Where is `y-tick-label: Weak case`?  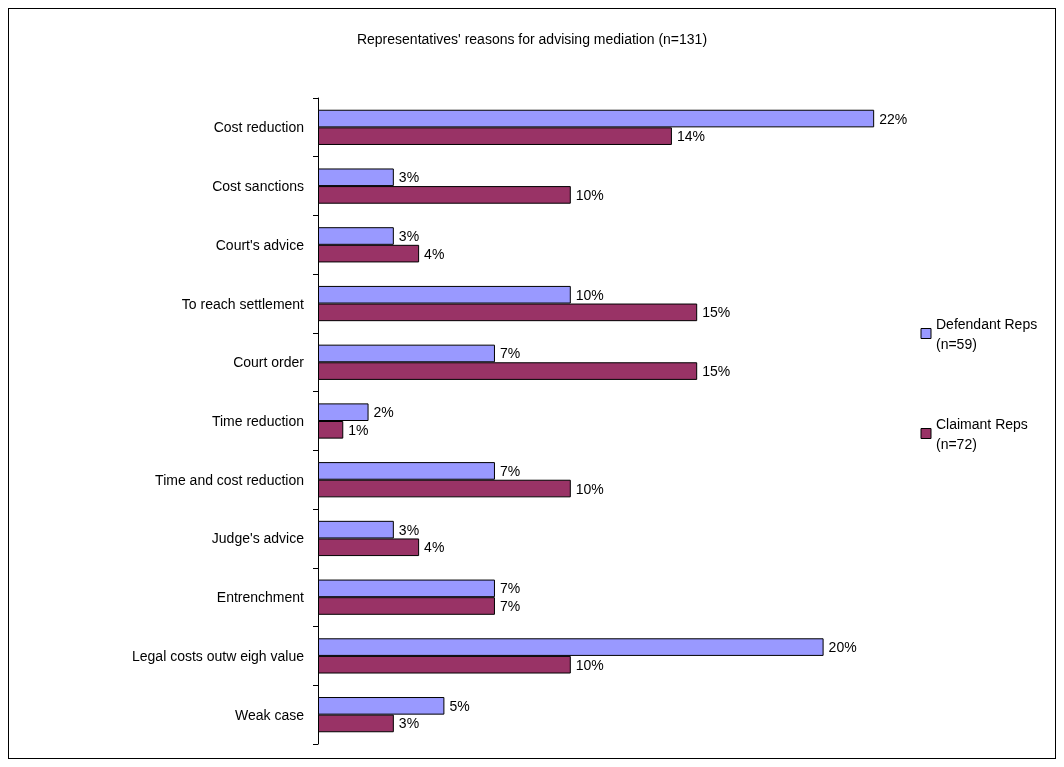
y-tick-label: Weak case is located at coordinates (270, 714).